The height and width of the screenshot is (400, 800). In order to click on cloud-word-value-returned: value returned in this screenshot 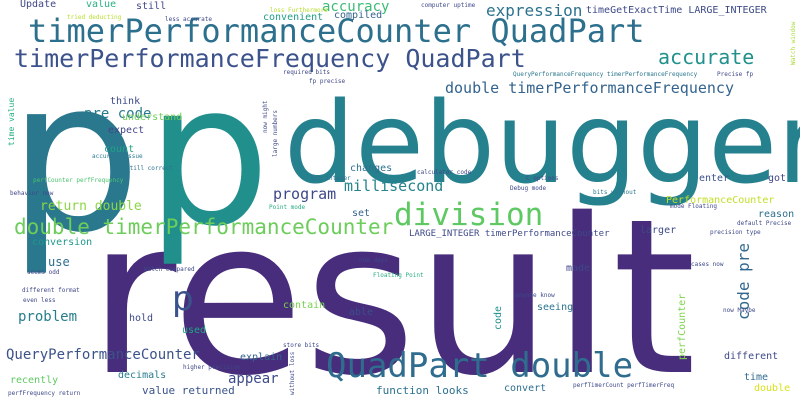, I will do `click(188, 390)`.